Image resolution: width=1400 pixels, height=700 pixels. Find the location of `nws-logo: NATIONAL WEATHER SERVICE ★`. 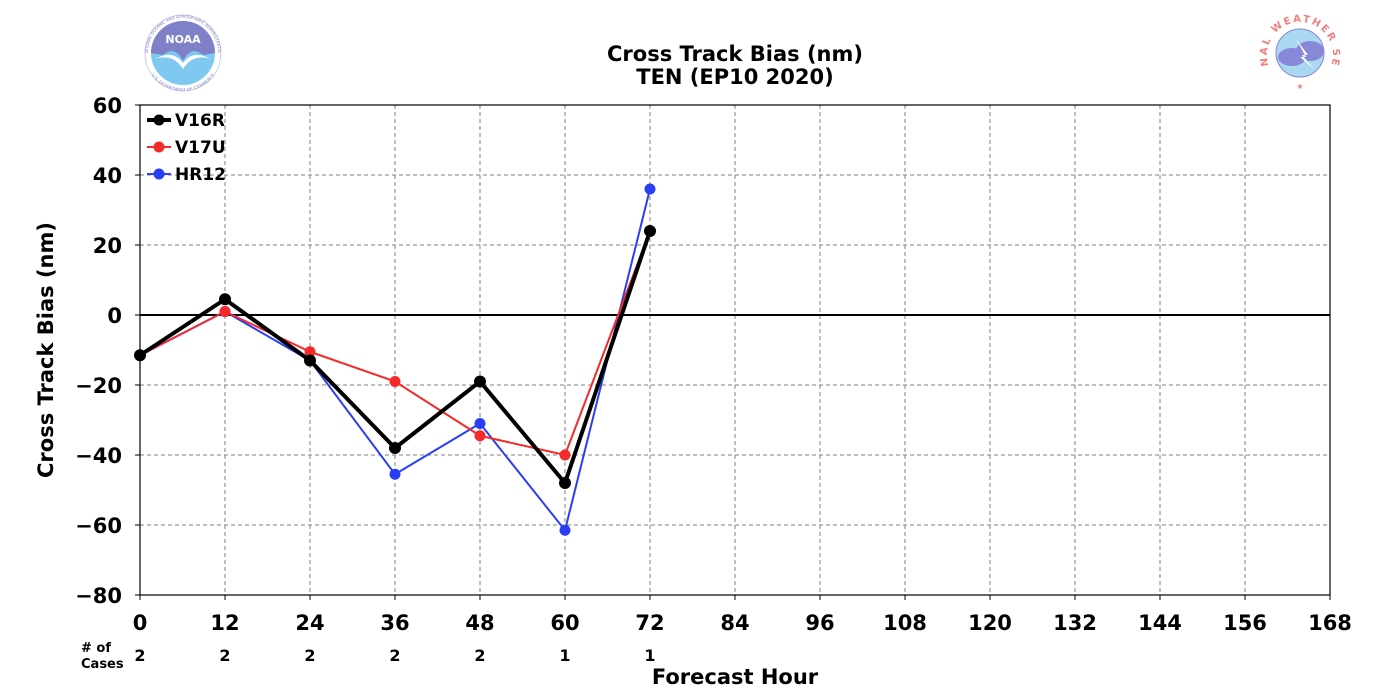

nws-logo: NATIONAL WEATHER SERVICE ★ is located at coordinates (1299, 52).